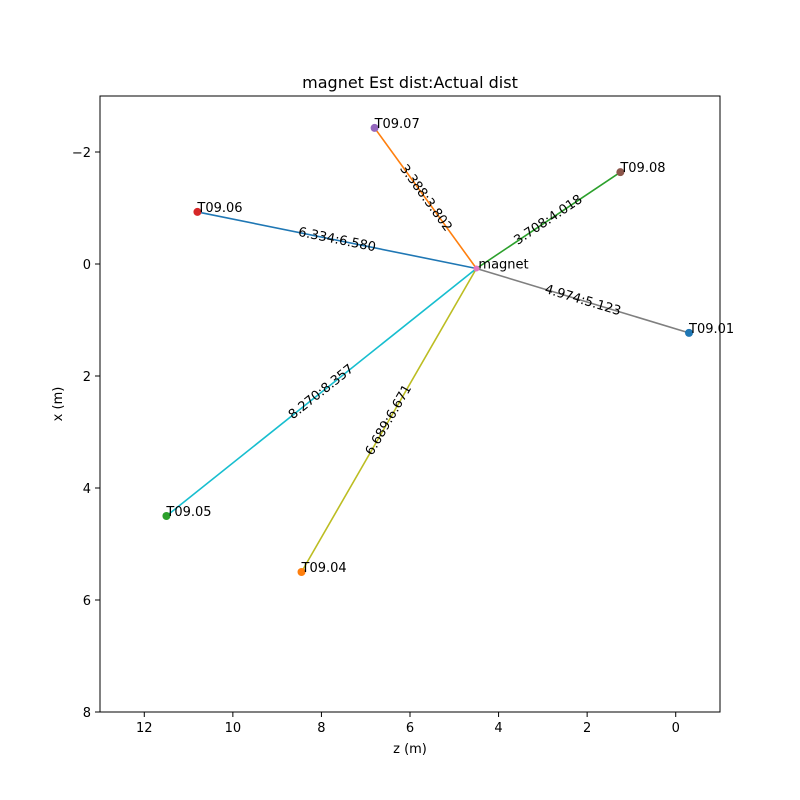 The image size is (800, 800). I want to click on distance-line-T09.07, so click(425, 198).